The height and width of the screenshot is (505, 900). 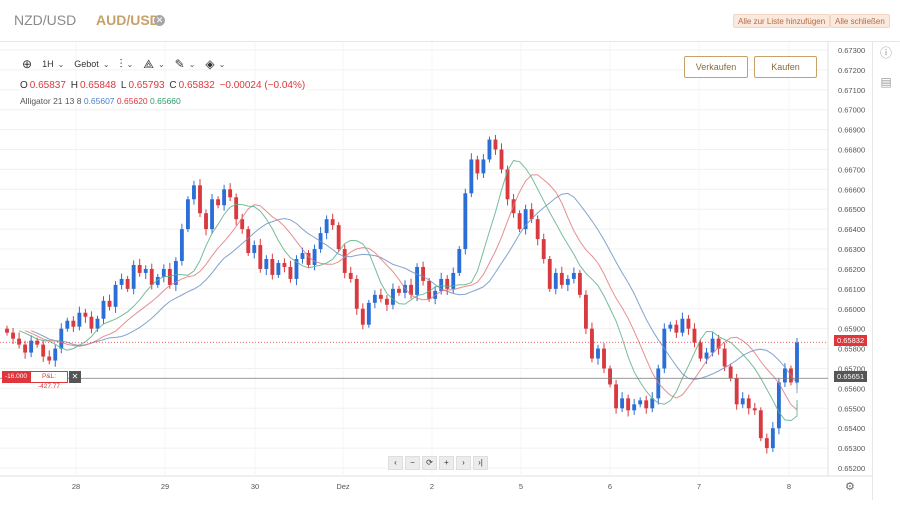 What do you see at coordinates (262, 85) in the screenshot?
I see `change-value: −0.00024 (−0.04%)` at bounding box center [262, 85].